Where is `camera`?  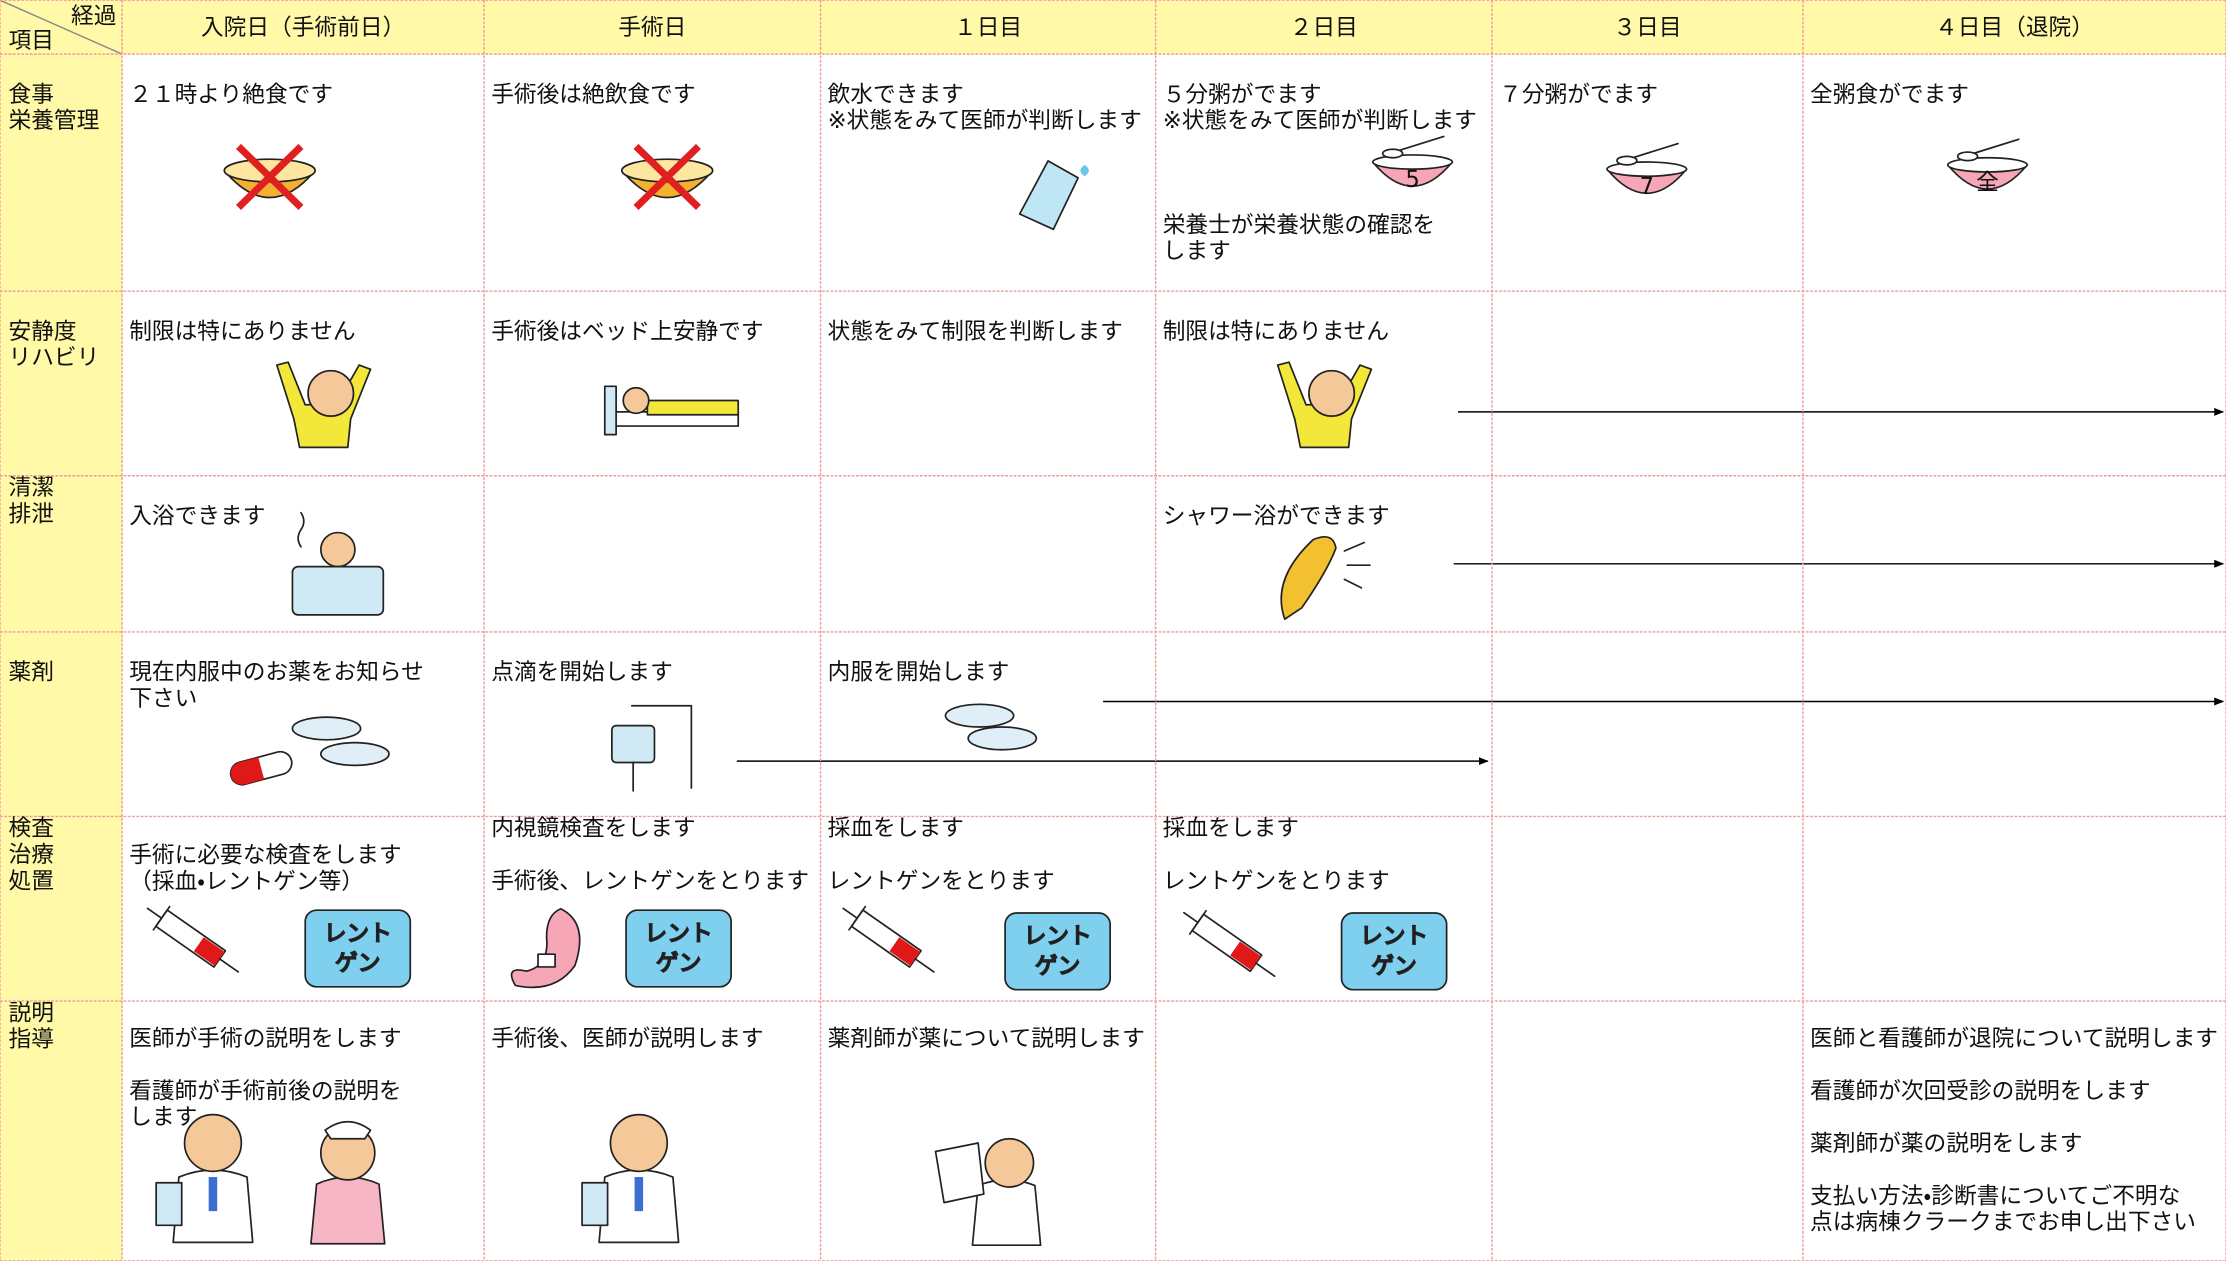 camera is located at coordinates (546, 960).